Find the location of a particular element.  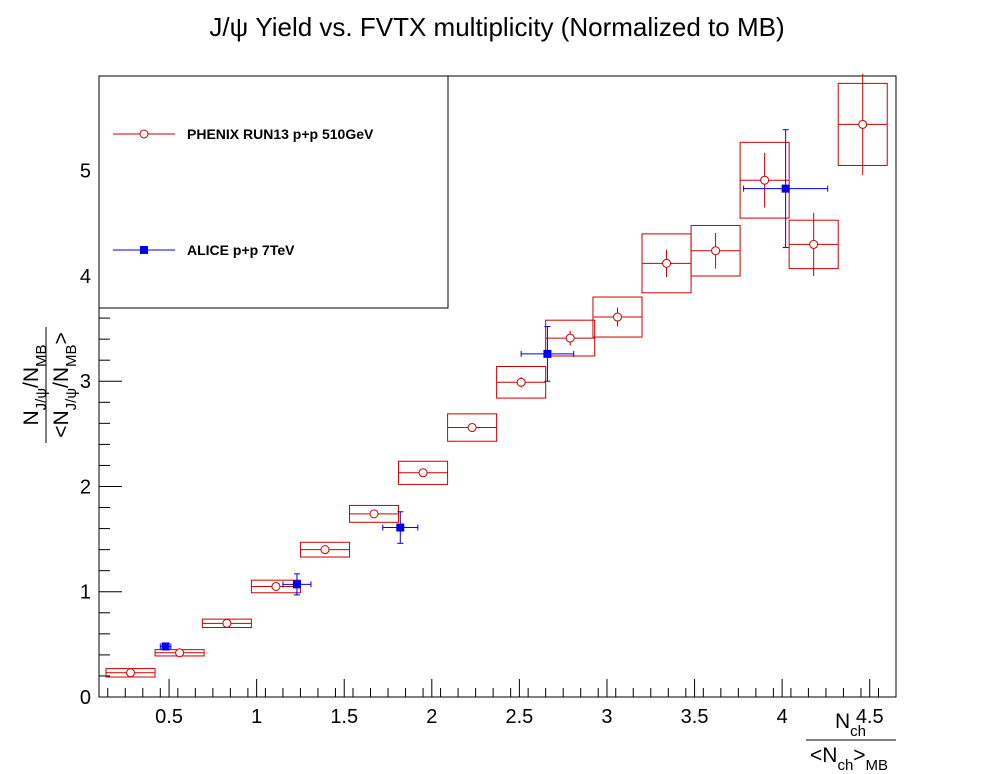

x-tick-label: 4 is located at coordinates (782, 717).